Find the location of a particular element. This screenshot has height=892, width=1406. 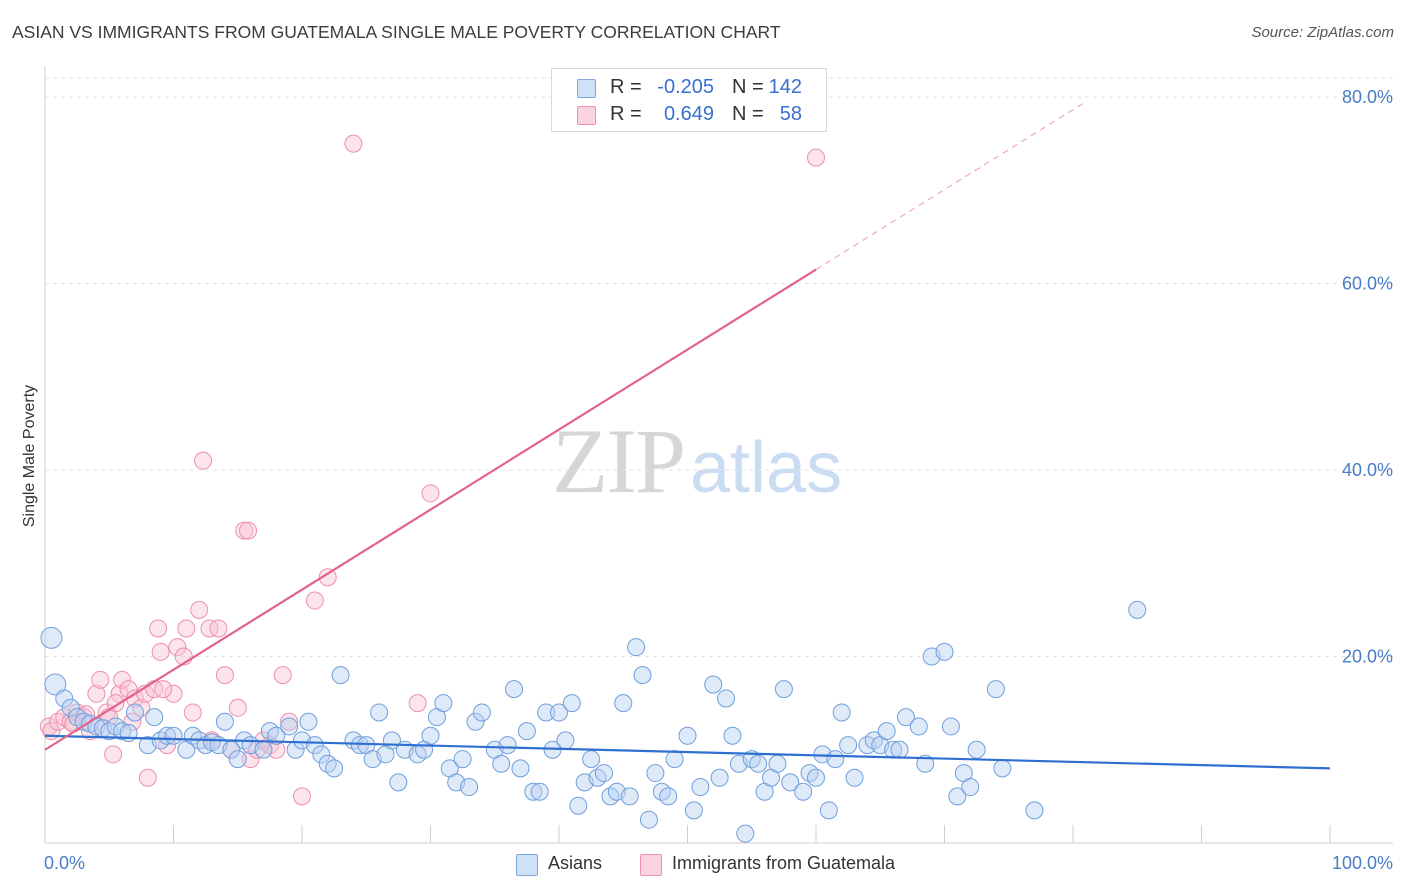

y-tick-label: 80.0% is located at coordinates (1367, 97).